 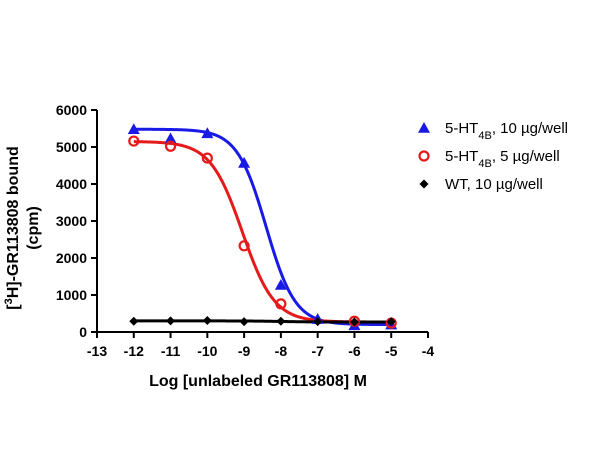 What do you see at coordinates (354, 351) in the screenshot?
I see `x-tick-label-7: -6` at bounding box center [354, 351].